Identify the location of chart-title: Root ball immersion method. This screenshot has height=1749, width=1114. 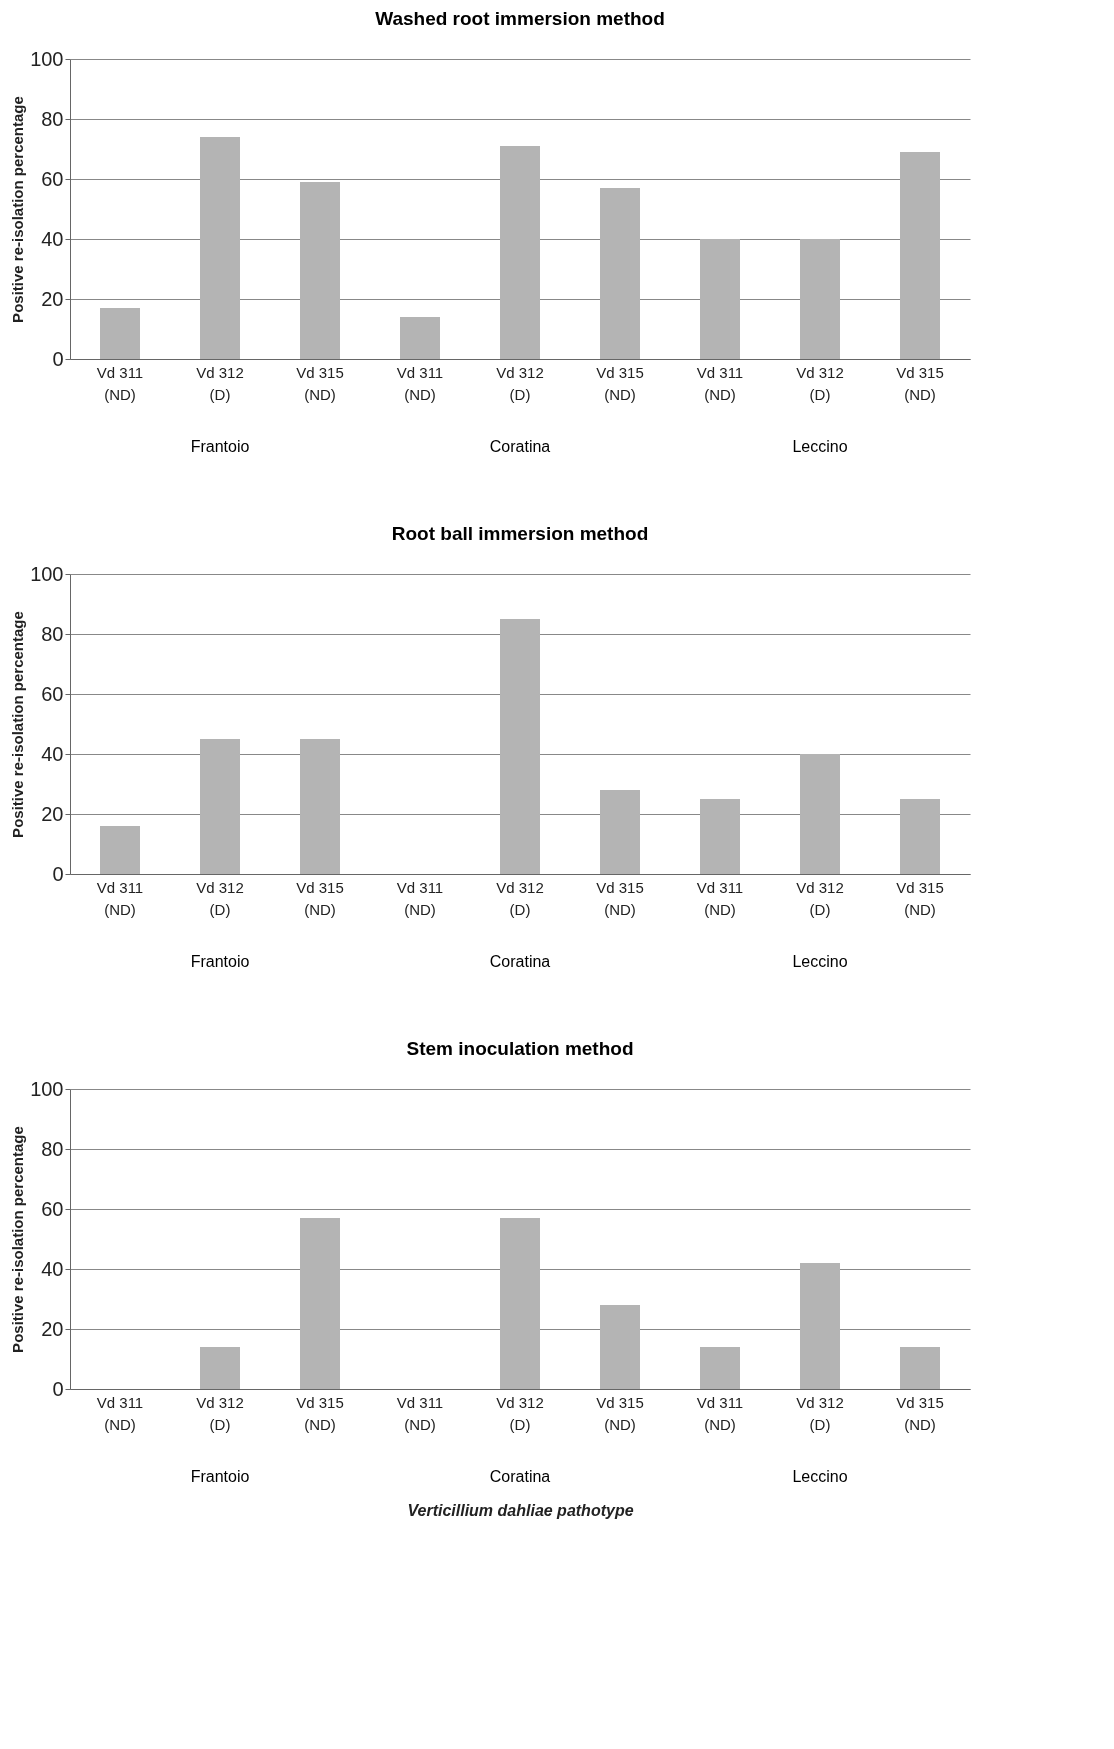
(520, 533).